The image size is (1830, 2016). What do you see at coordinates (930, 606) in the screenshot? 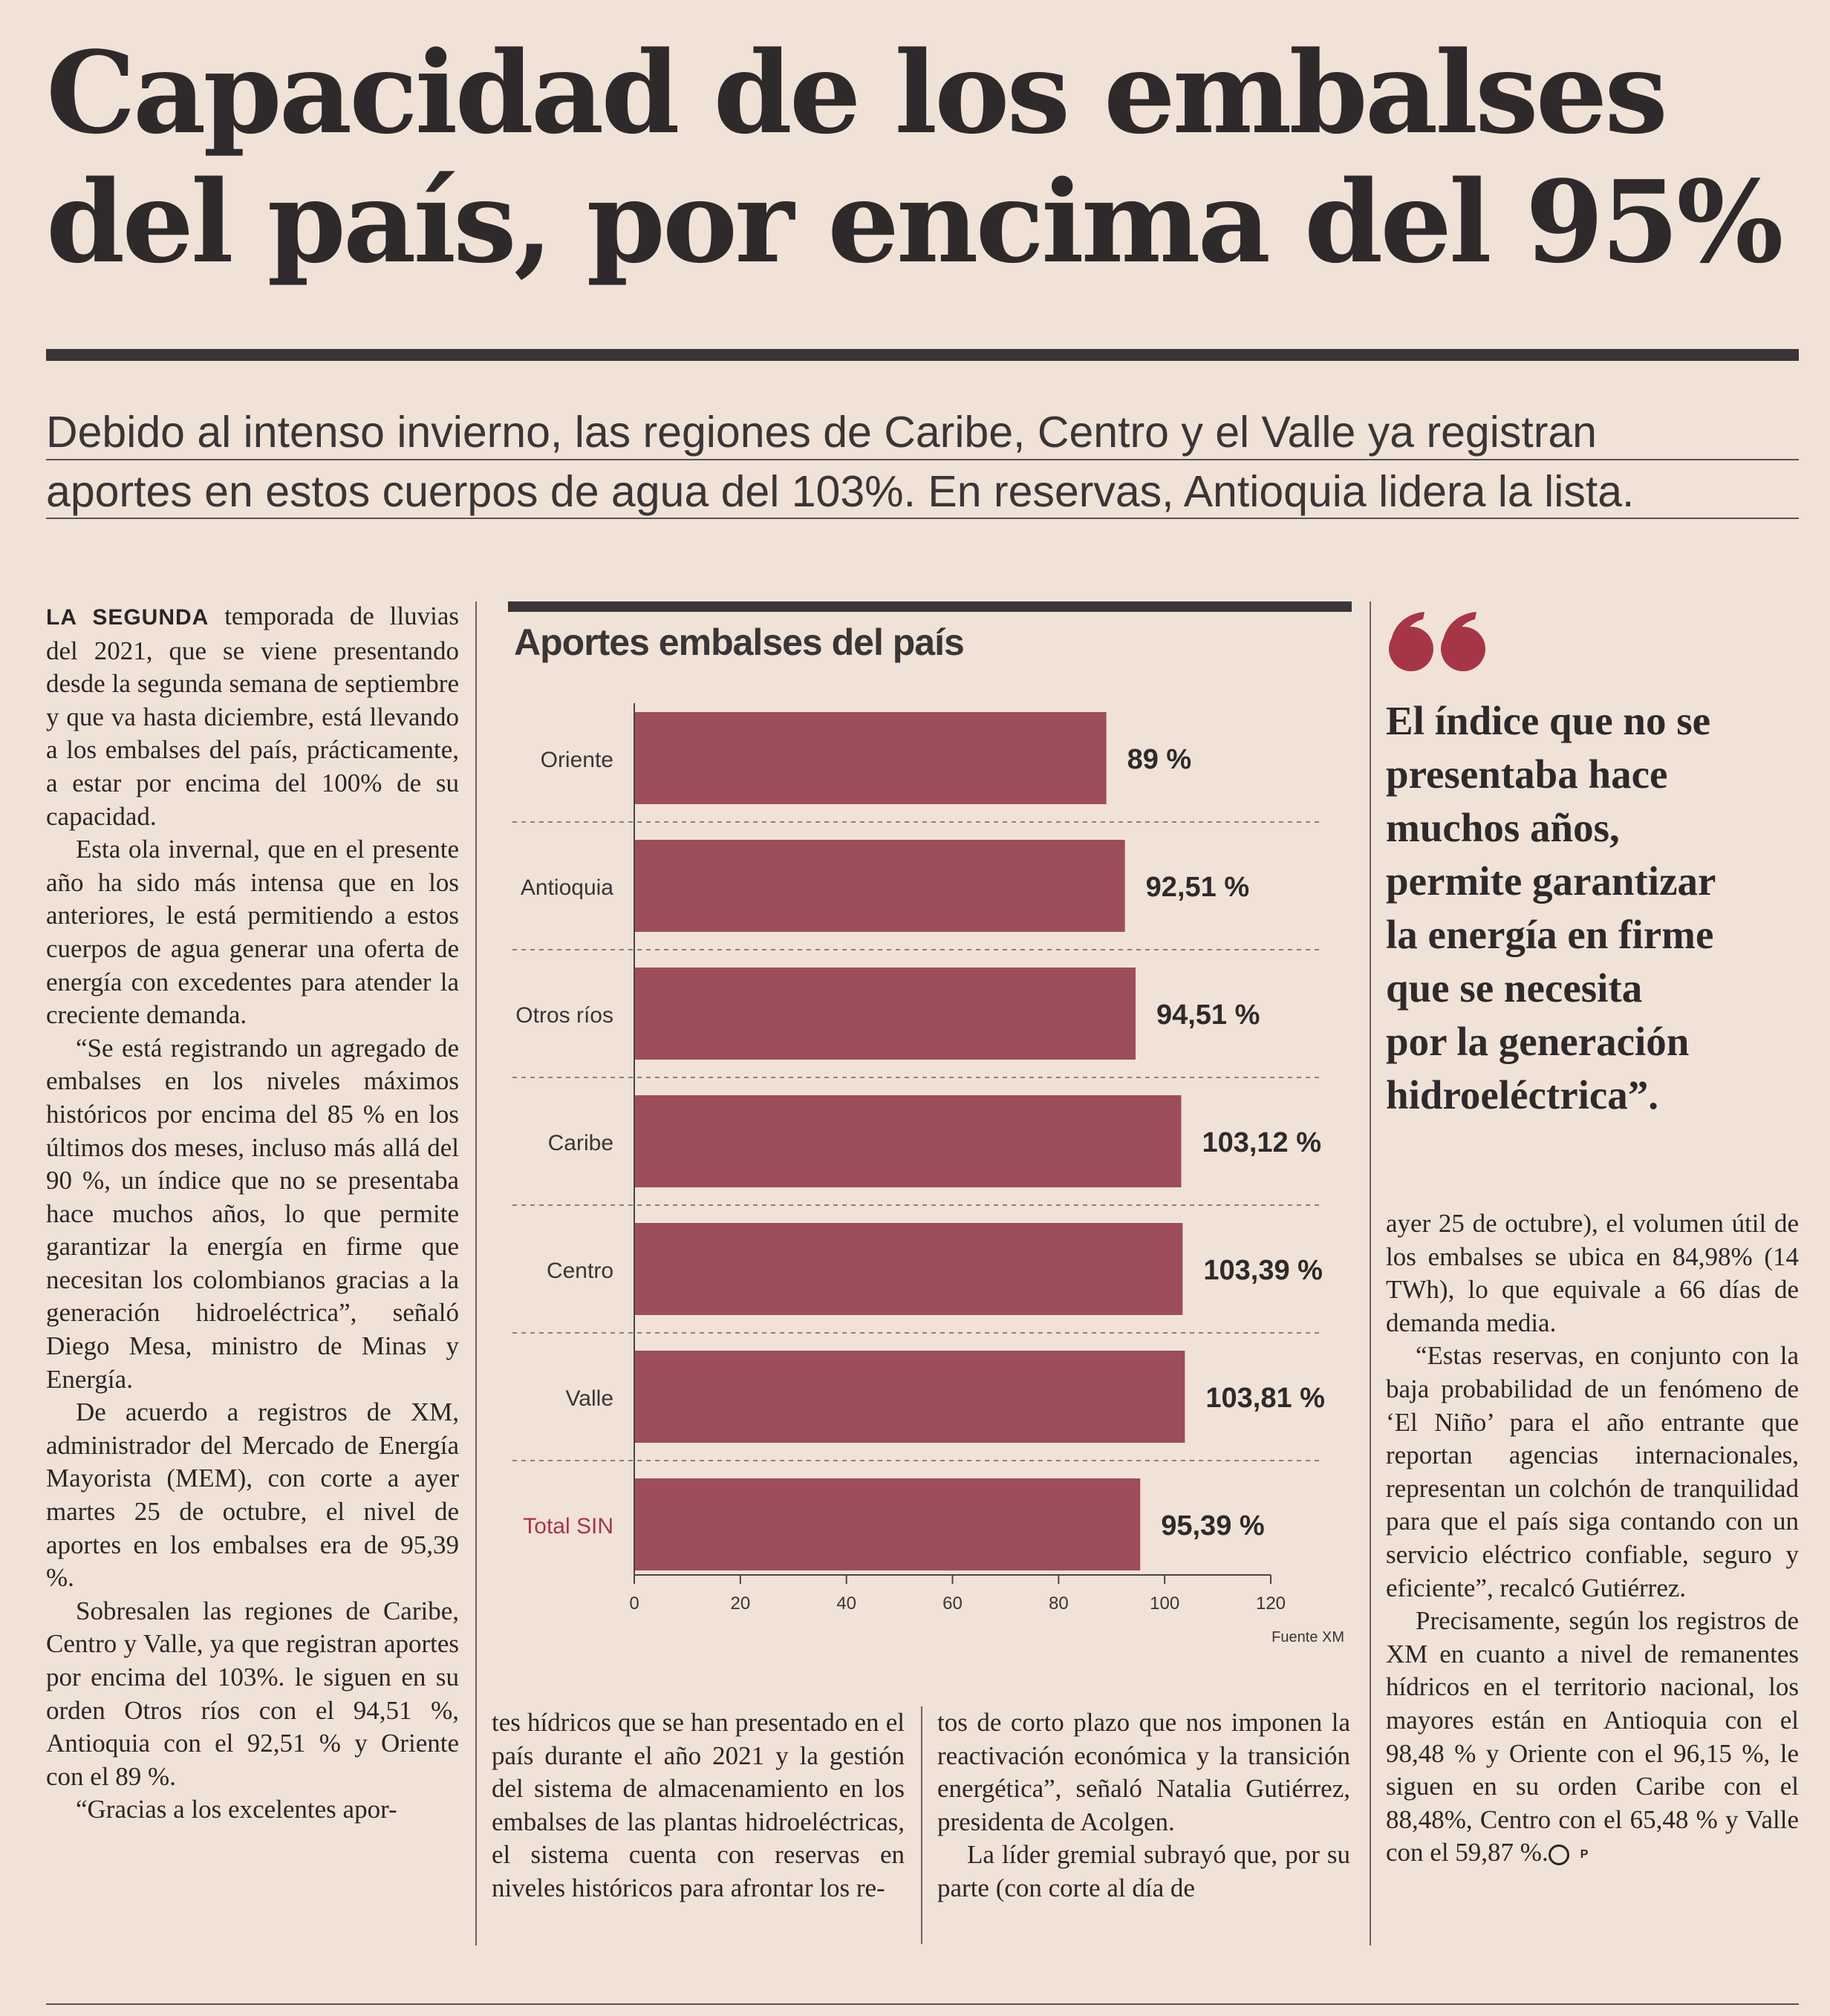
I see `chart-top-rule` at bounding box center [930, 606].